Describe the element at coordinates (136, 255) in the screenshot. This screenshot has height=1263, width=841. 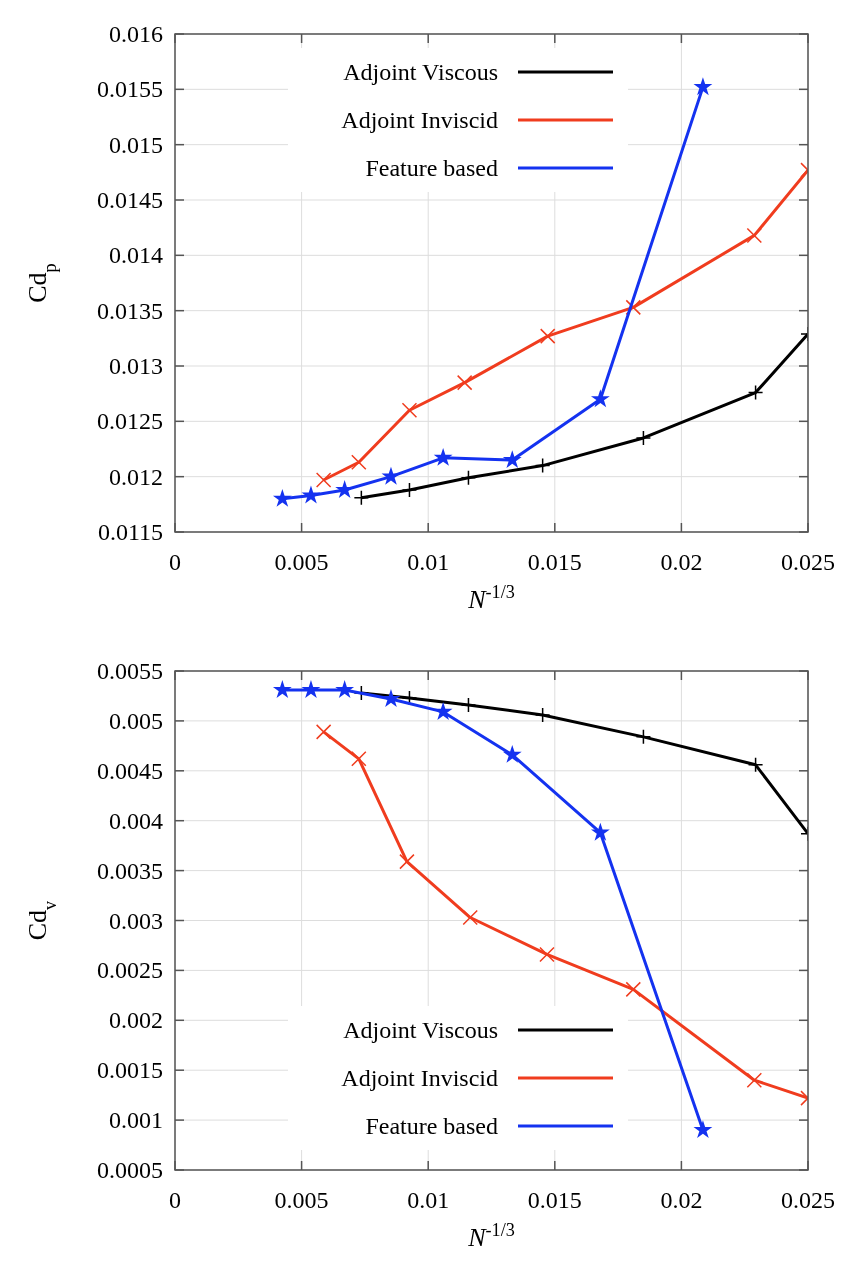
I see `y-tick-label: 0.014` at that location.